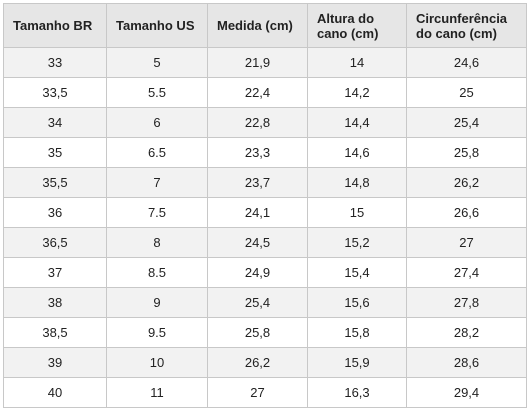  Describe the element at coordinates (357, 272) in the screenshot. I see `table-cell: 15,4` at that location.